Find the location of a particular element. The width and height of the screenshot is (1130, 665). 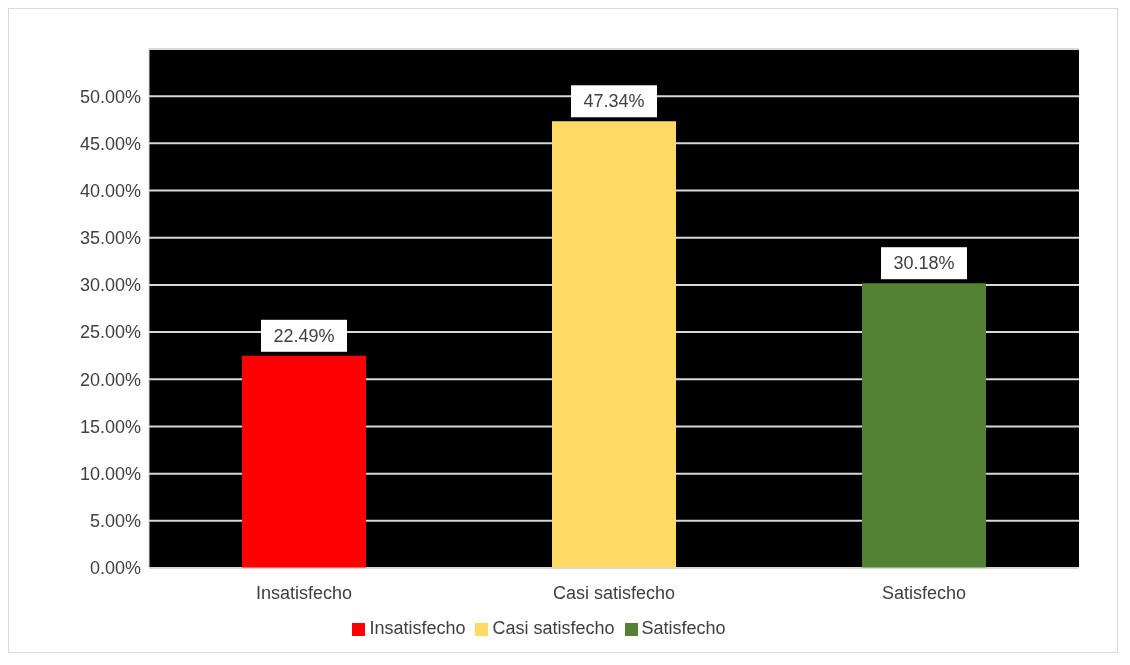

x-tick-label: Casi satisfecho is located at coordinates (614, 592).